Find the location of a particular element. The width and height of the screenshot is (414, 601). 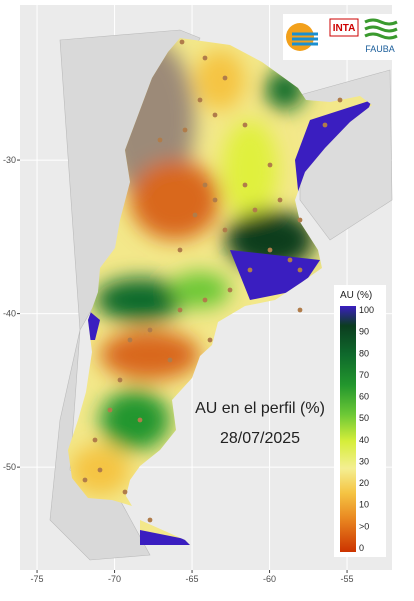

legend-label: 20 is located at coordinates (364, 483).